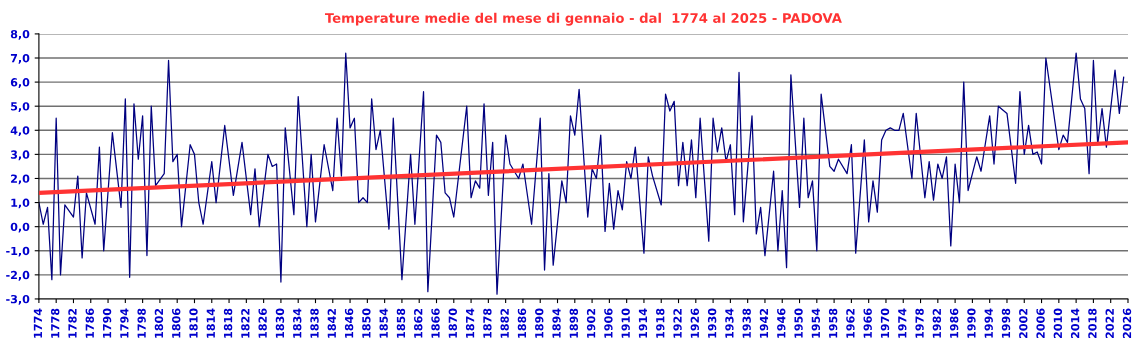 This screenshot has height=346, width=1144. Describe the element at coordinates (331, 323) in the screenshot. I see `x-tick-label: 1842` at that location.